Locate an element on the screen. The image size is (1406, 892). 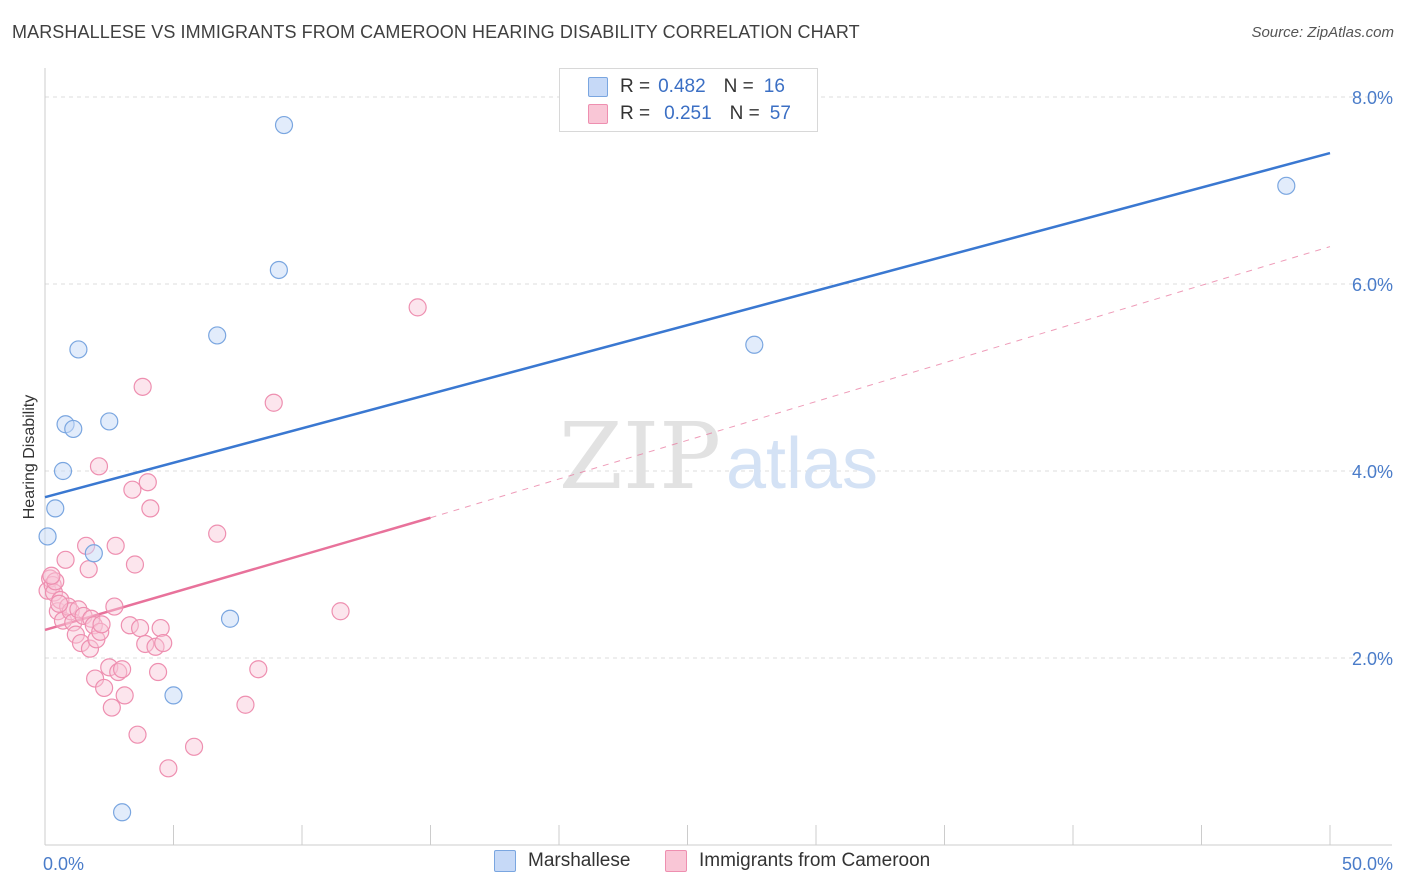
series-legend: Marshallese Immigrants from Cameroon is located at coordinates (703, 865).